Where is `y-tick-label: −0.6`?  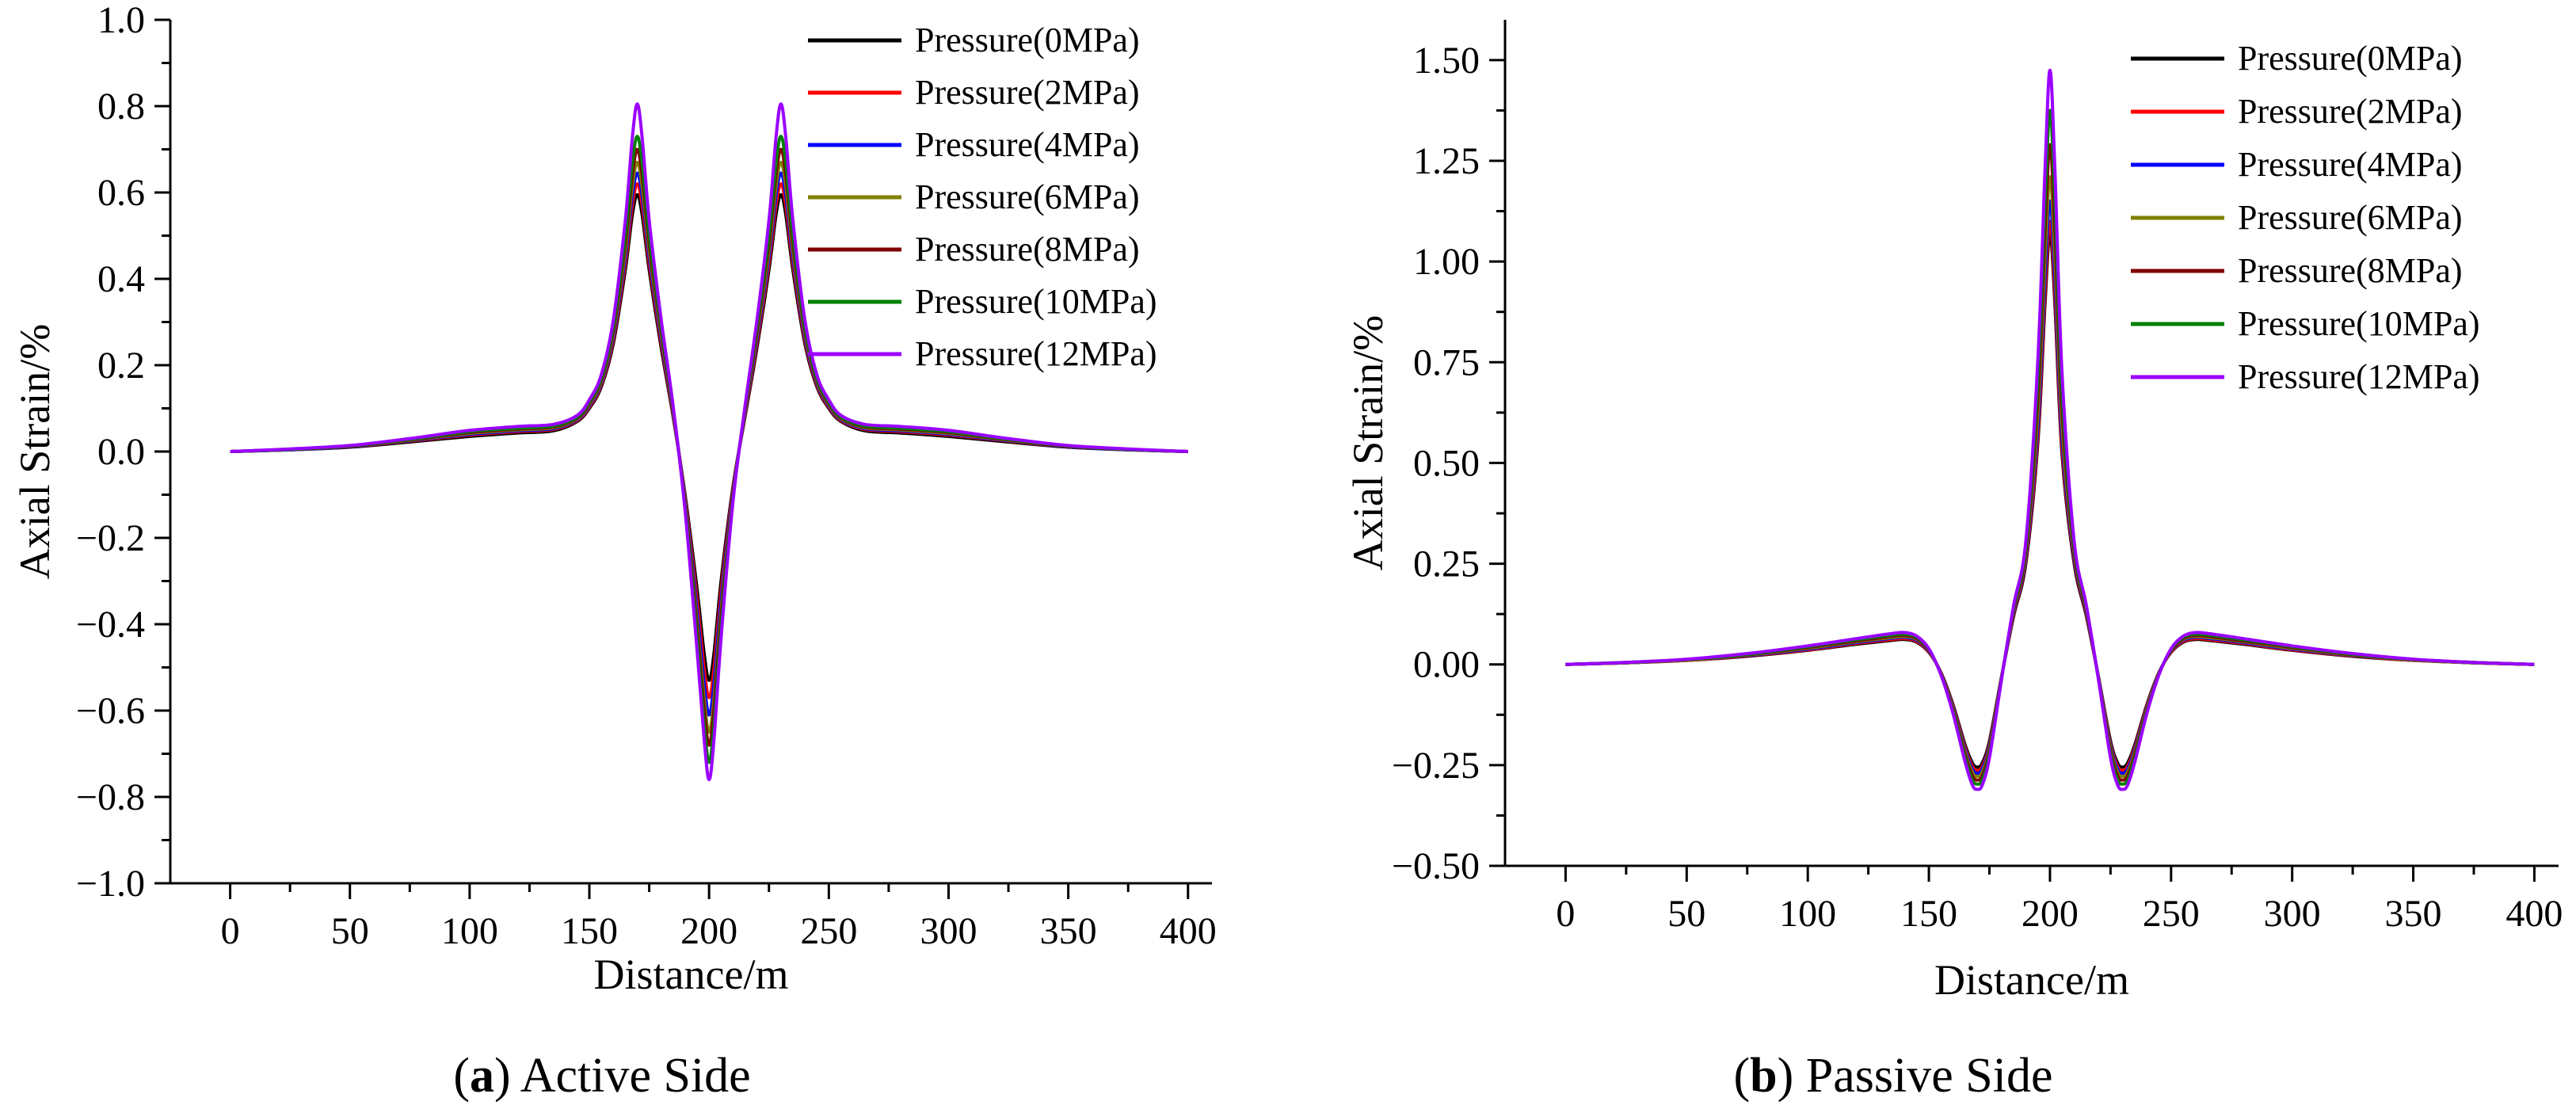 y-tick-label: −0.6 is located at coordinates (111, 711).